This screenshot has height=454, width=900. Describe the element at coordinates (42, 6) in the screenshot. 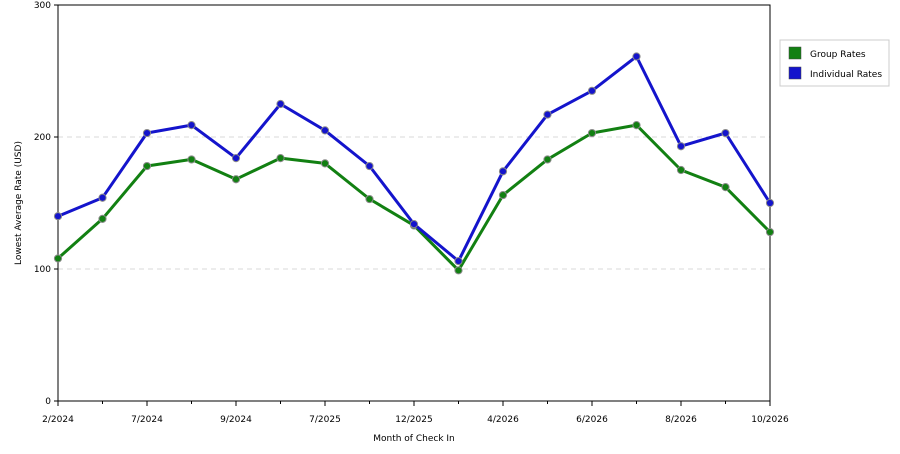

I see `y-tick-label: 300` at that location.